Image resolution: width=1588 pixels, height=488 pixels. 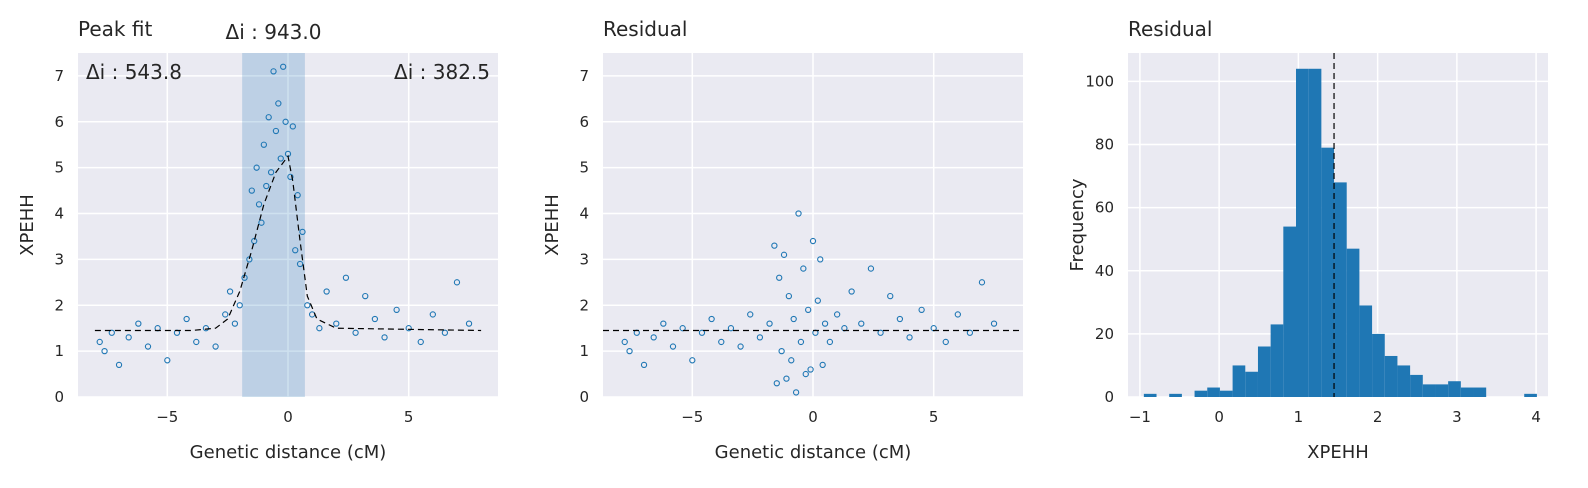 I want to click on annotation-left: Δi : 543.8, so click(x=134, y=72).